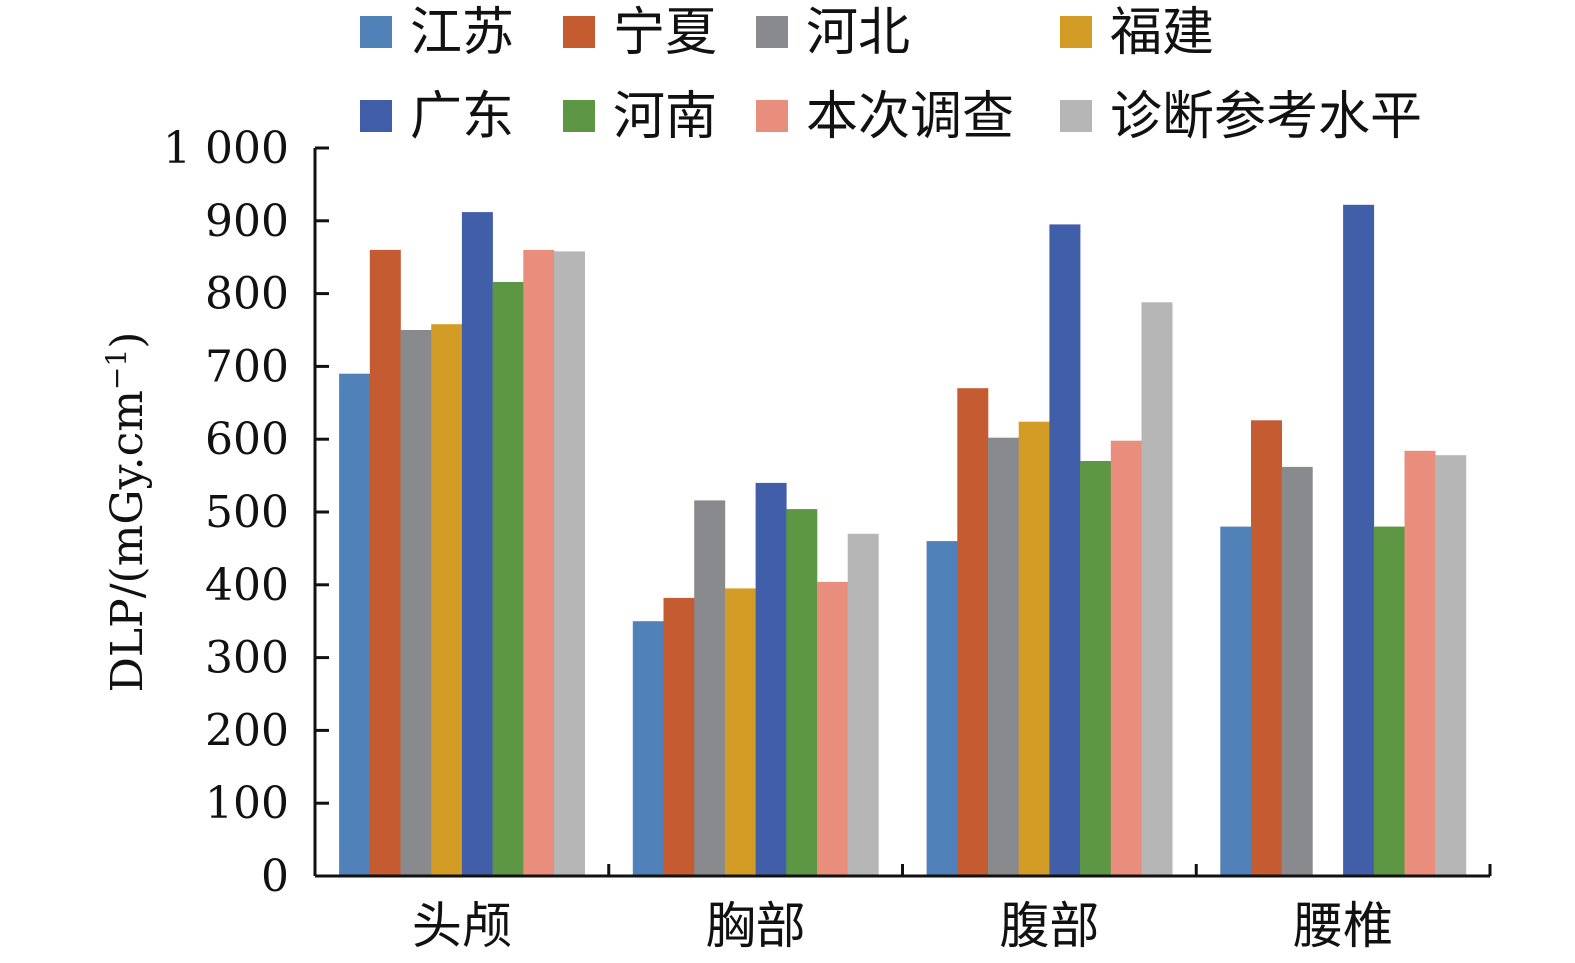 This screenshot has width=1575, height=963. I want to click on legend-item: 江苏, so click(437, 33).